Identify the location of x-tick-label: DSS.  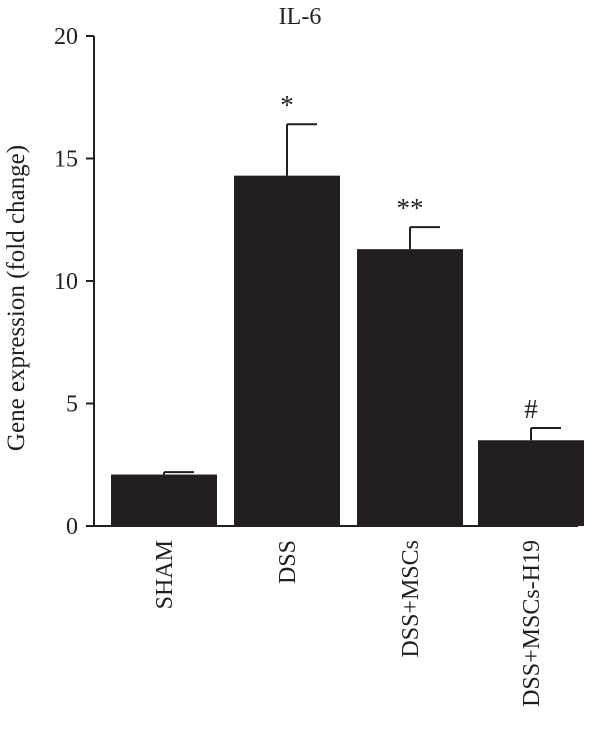
(288, 562).